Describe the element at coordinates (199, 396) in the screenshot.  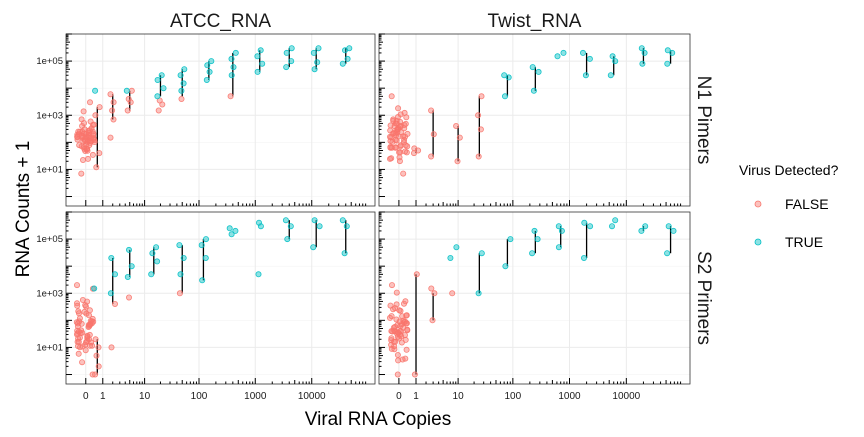
I see `x-tick-label: 100` at that location.